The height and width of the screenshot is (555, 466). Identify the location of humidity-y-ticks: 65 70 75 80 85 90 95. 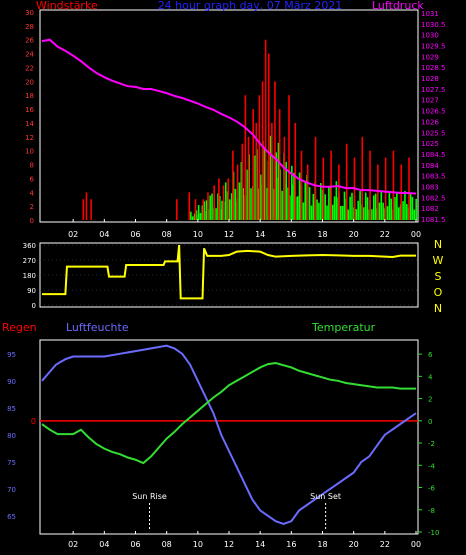
(11, 436).